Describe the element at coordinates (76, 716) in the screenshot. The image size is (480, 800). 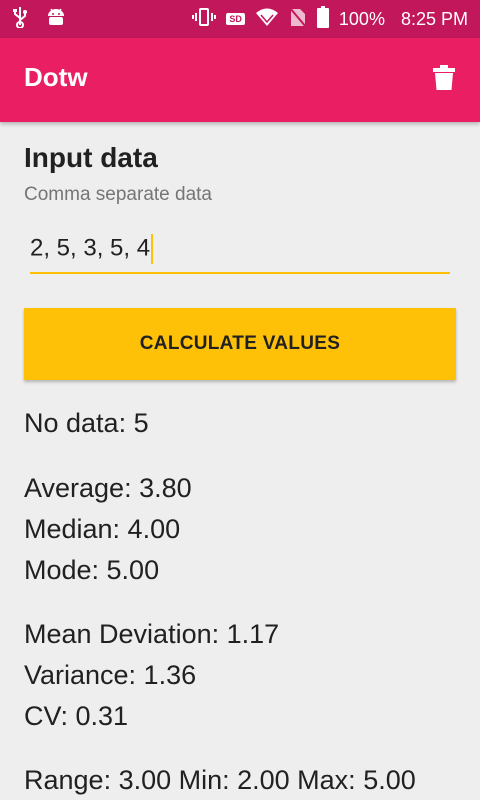
I see `result-cv: CV: 0.31` at that location.